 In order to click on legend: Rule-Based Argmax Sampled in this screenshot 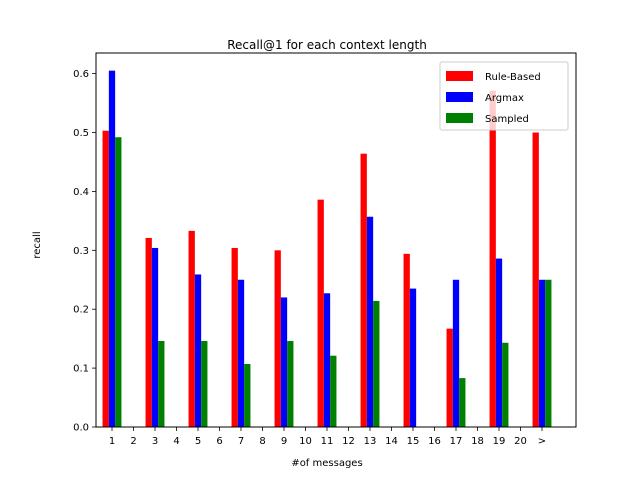, I will do `click(504, 96)`.